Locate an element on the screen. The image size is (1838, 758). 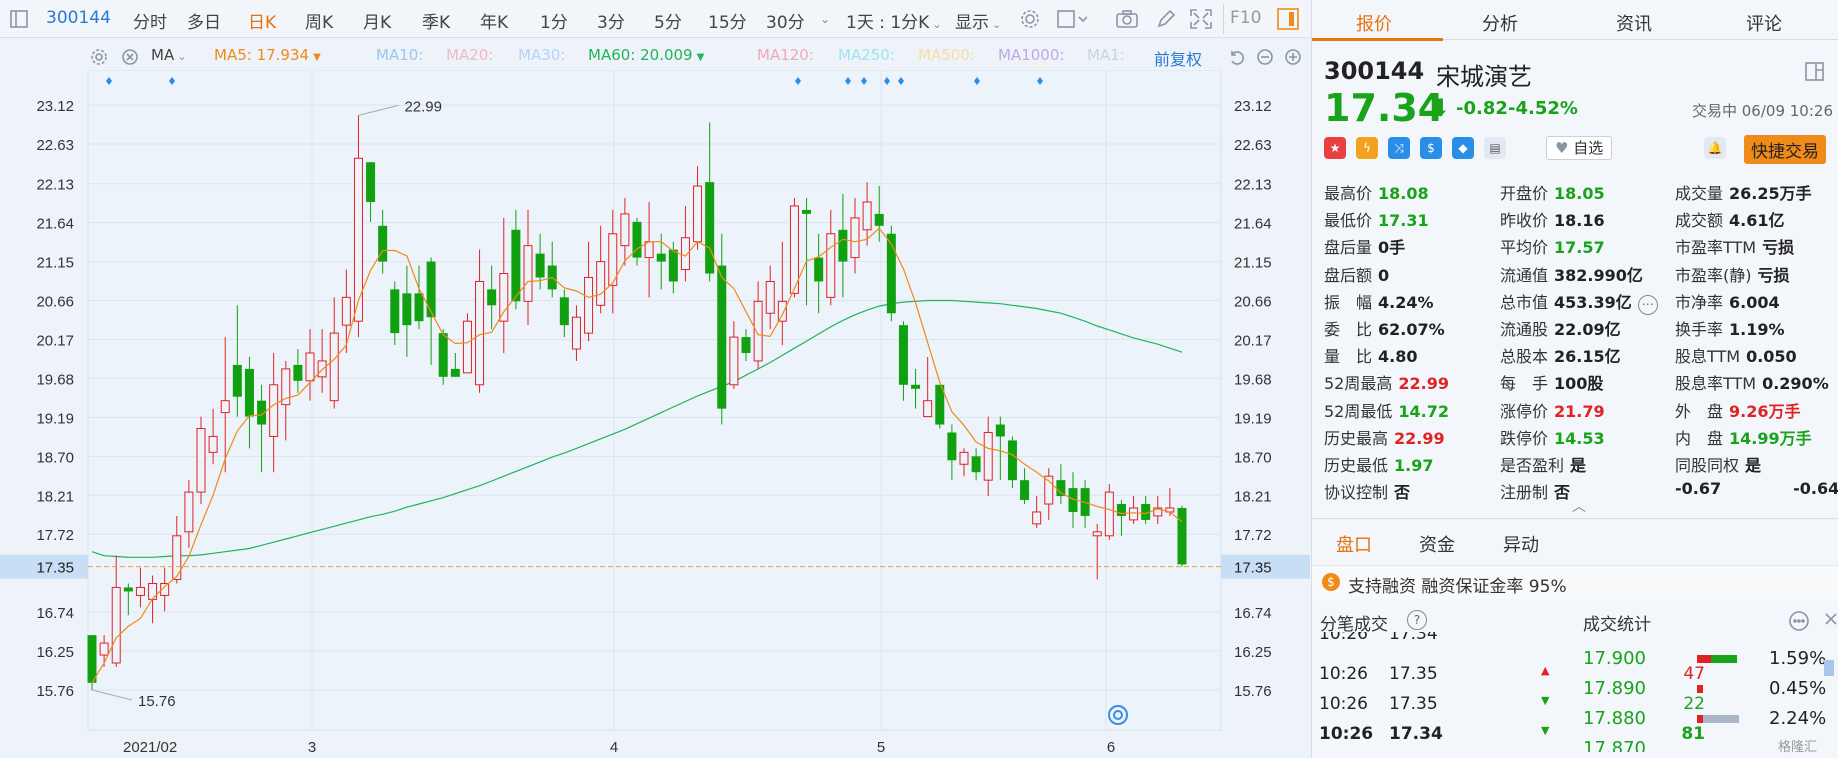
shuffle-icon: ⤨ is located at coordinates (1399, 148).